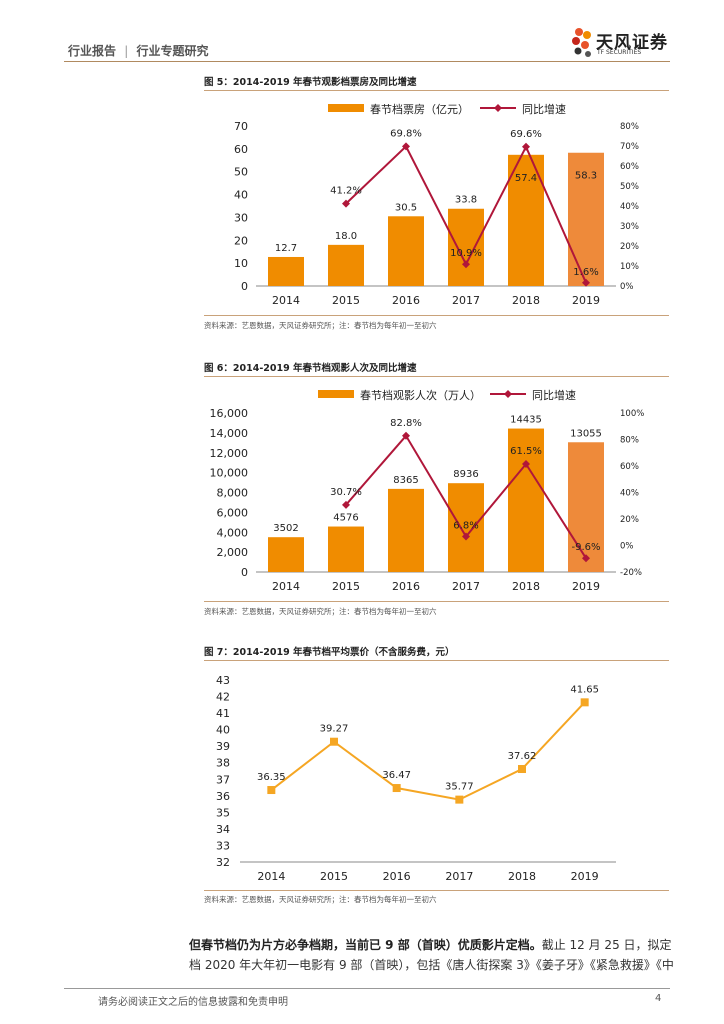 This screenshot has width=724, height=1024. I want to click on y-axis-tick-label: 2,000, so click(233, 552).